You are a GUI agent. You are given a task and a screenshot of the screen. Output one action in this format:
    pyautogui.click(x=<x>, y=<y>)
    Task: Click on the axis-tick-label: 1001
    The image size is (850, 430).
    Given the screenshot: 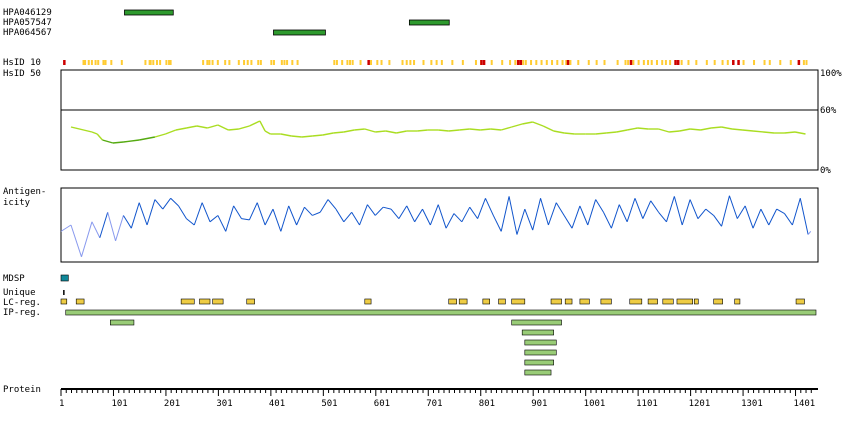 What is the action you would take?
    pyautogui.click(x=595, y=404)
    